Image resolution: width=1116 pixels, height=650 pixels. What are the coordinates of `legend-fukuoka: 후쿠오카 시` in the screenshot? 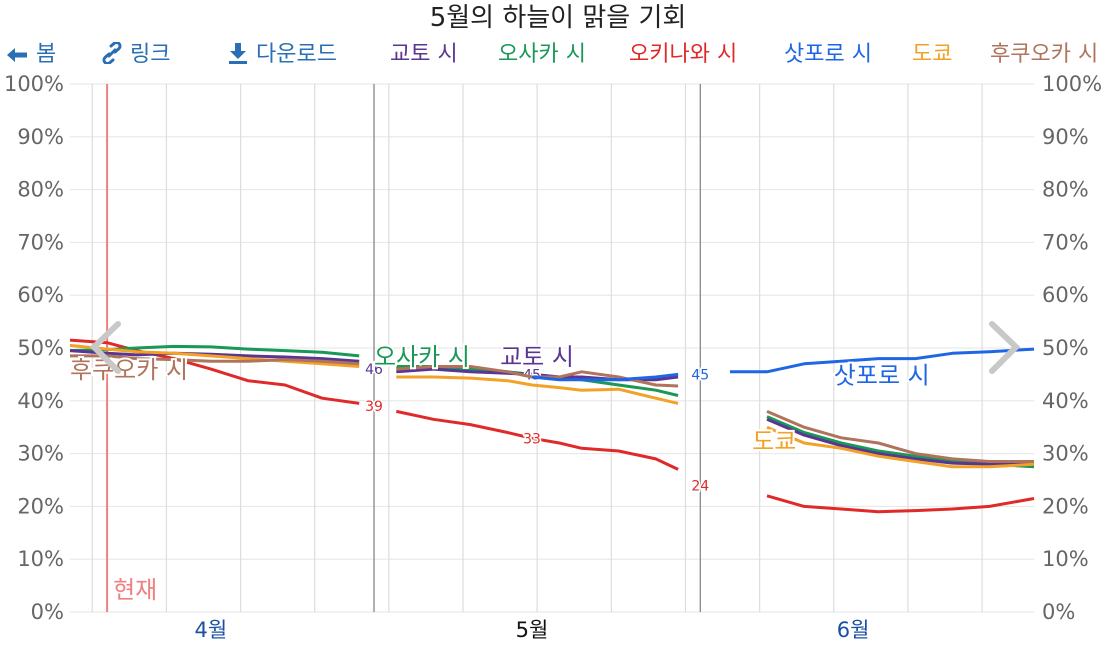 It's located at (1044, 54).